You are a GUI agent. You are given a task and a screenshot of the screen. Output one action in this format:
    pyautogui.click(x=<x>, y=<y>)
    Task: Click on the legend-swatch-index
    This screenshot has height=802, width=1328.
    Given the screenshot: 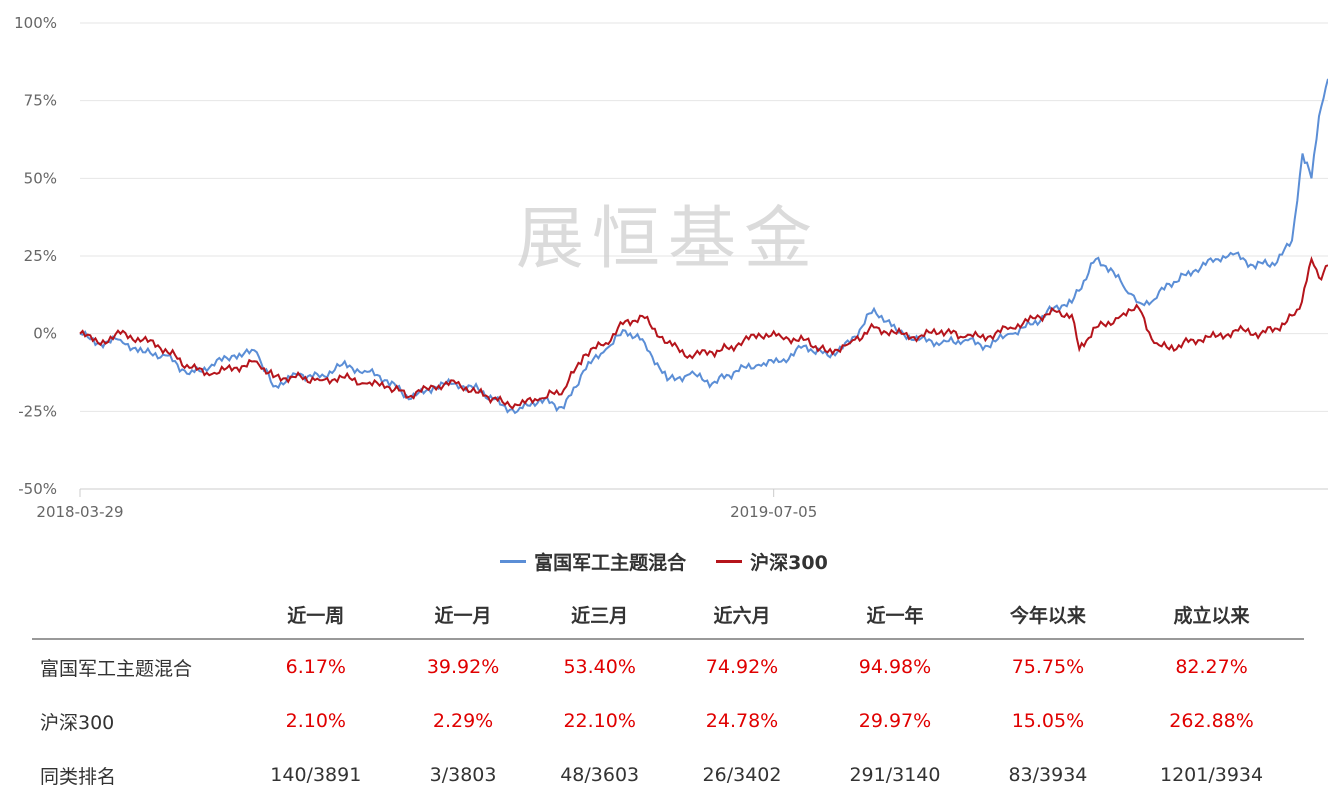 What is the action you would take?
    pyautogui.click(x=729, y=561)
    